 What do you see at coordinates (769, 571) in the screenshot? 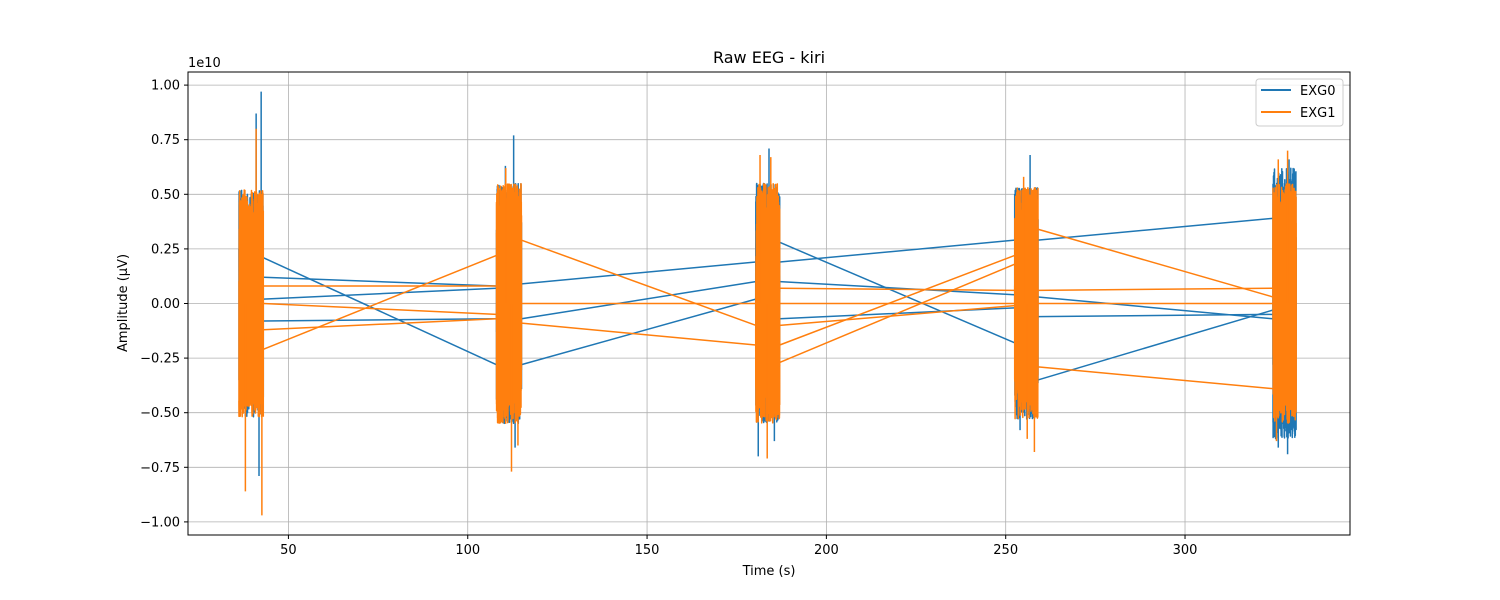
I see `x-axis-label: Time (s)` at bounding box center [769, 571].